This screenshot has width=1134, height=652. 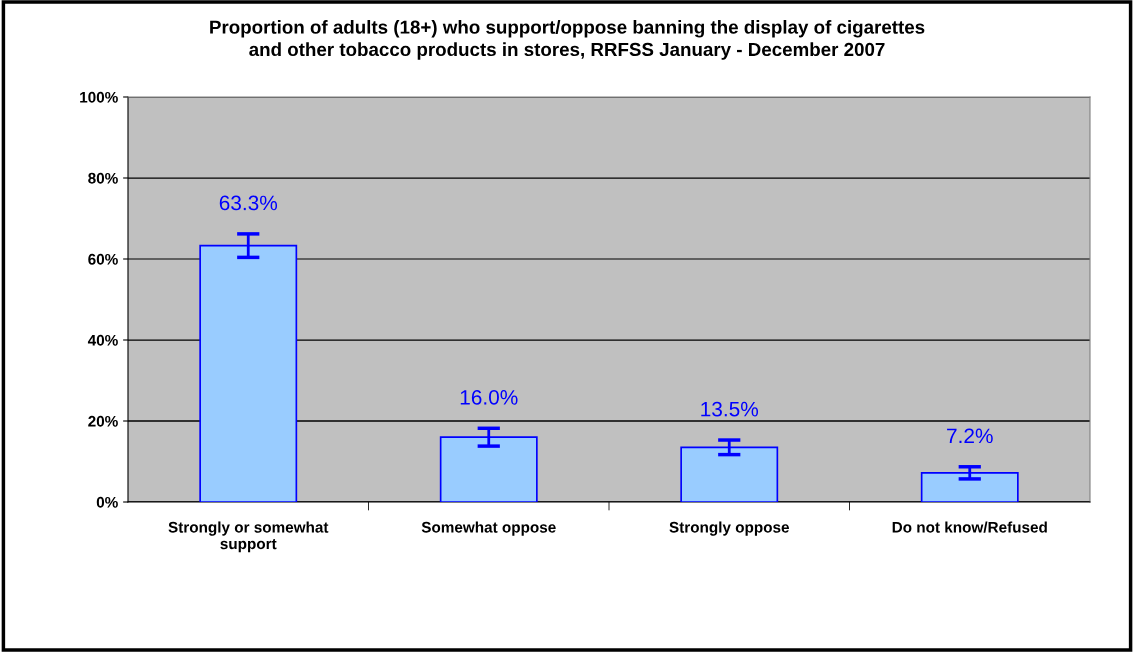 I want to click on y-tick-label: 60%, so click(x=103, y=259).